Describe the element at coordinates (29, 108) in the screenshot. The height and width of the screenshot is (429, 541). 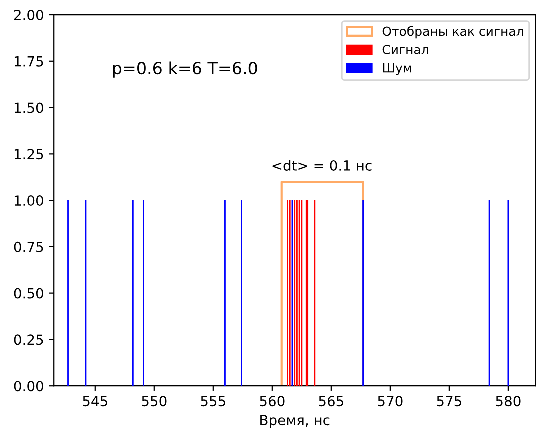
I see `y-tick-label: 1.50` at that location.